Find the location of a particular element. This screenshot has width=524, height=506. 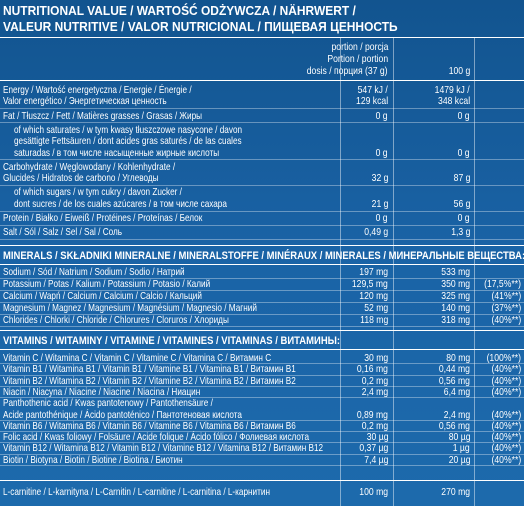

rda-value: (41%**) is located at coordinates (506, 296).